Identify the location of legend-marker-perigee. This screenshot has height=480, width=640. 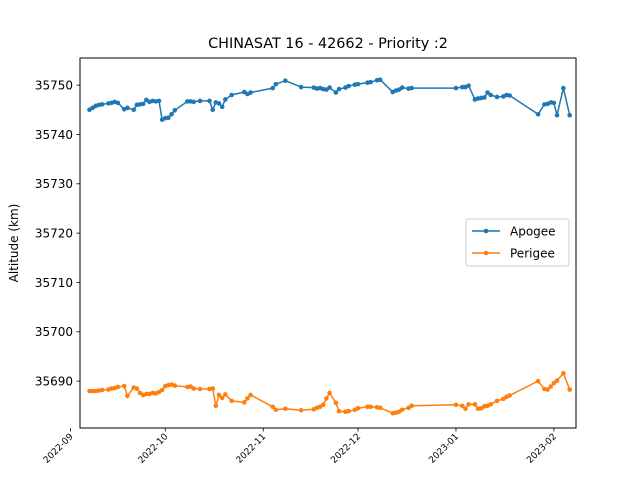
(486, 253).